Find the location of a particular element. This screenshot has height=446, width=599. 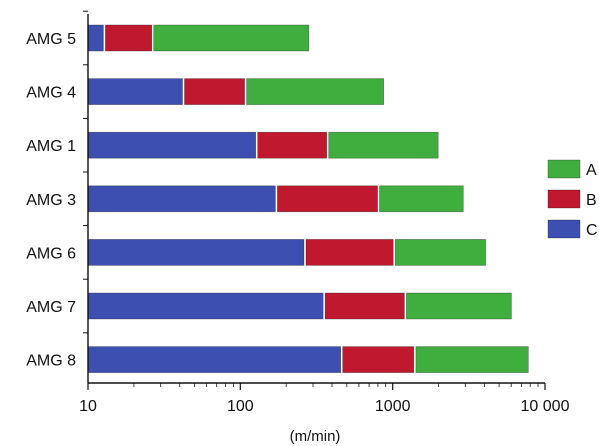

bar-amg-6-c is located at coordinates (196, 252).